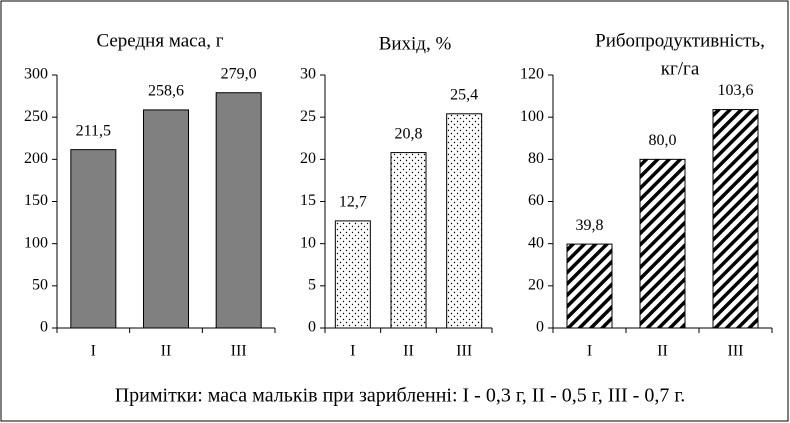 This screenshot has width=790, height=423. What do you see at coordinates (308, 242) in the screenshot?
I see `y-tick-label: 10` at bounding box center [308, 242].